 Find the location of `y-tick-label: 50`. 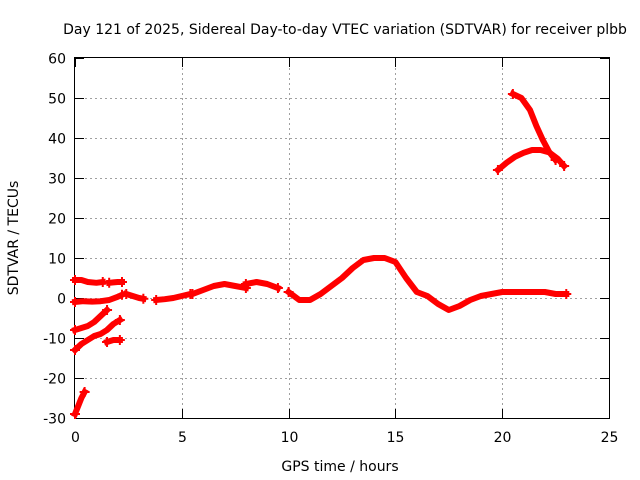

y-tick-label: 50 is located at coordinates (57, 100).